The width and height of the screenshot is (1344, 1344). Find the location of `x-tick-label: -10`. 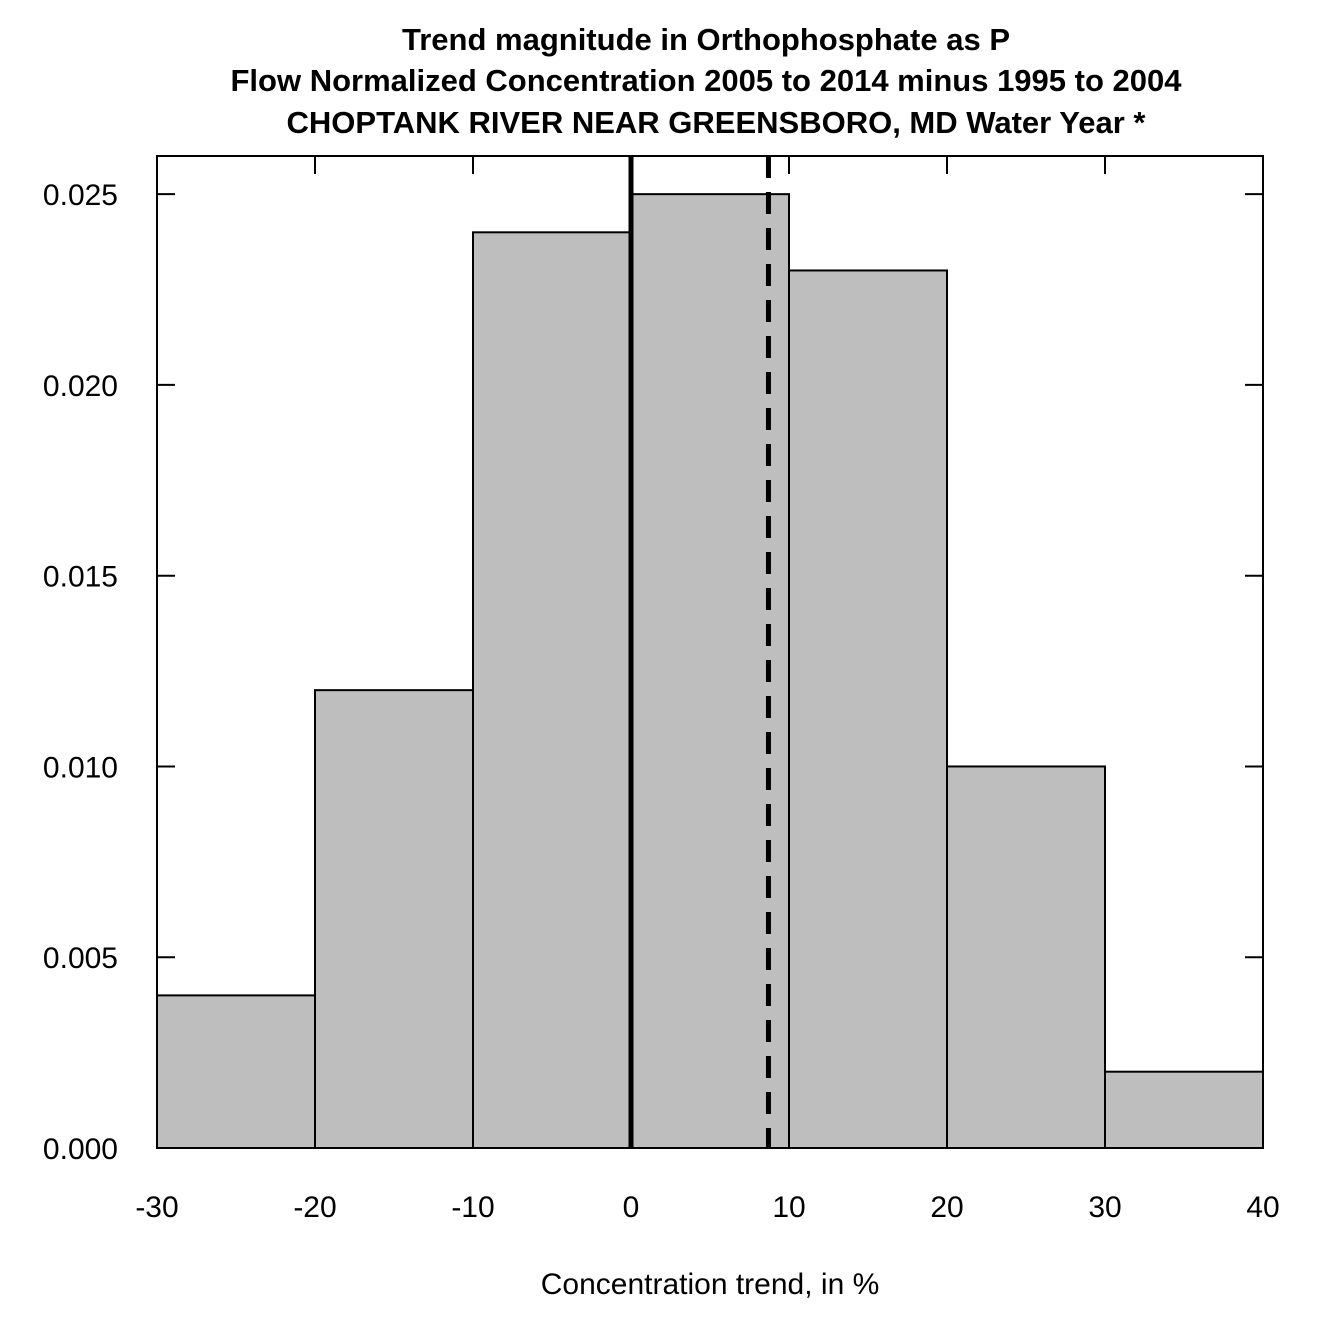

x-tick-label: -10 is located at coordinates (472, 1207).